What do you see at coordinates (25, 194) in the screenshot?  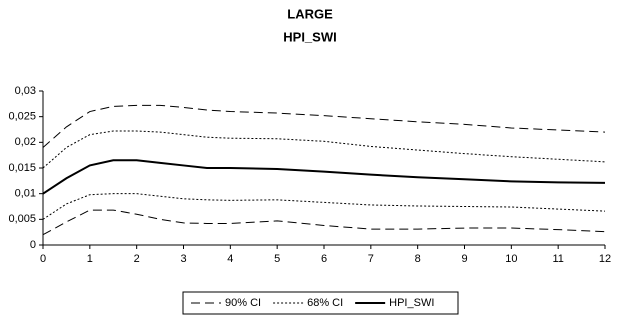 I see `y-tick-label: 0,01` at bounding box center [25, 194].